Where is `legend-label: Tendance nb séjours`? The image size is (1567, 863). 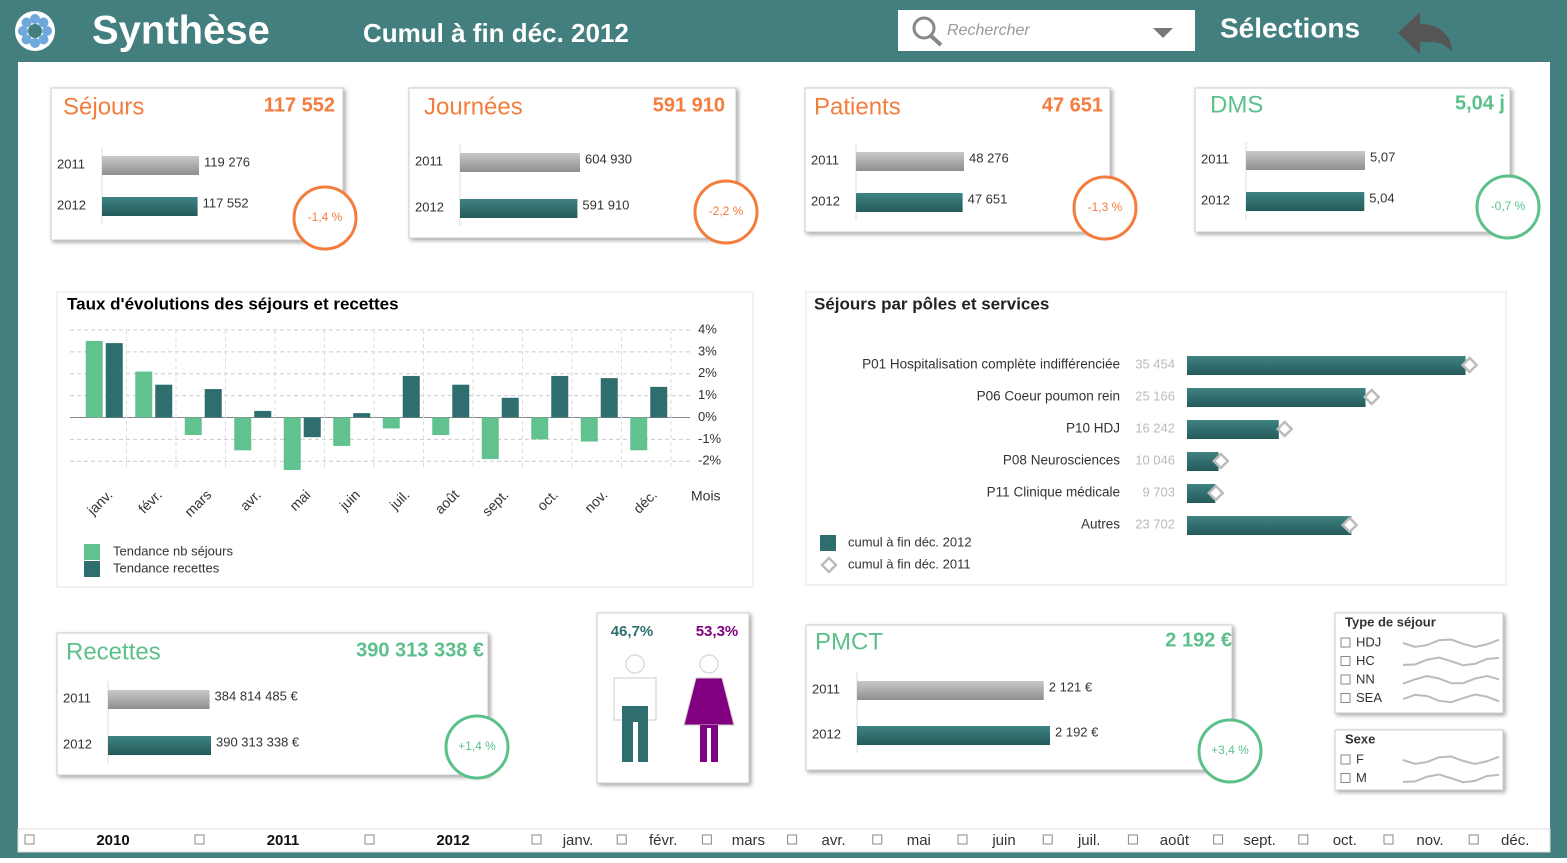 legend-label: Tendance nb séjours is located at coordinates (173, 550).